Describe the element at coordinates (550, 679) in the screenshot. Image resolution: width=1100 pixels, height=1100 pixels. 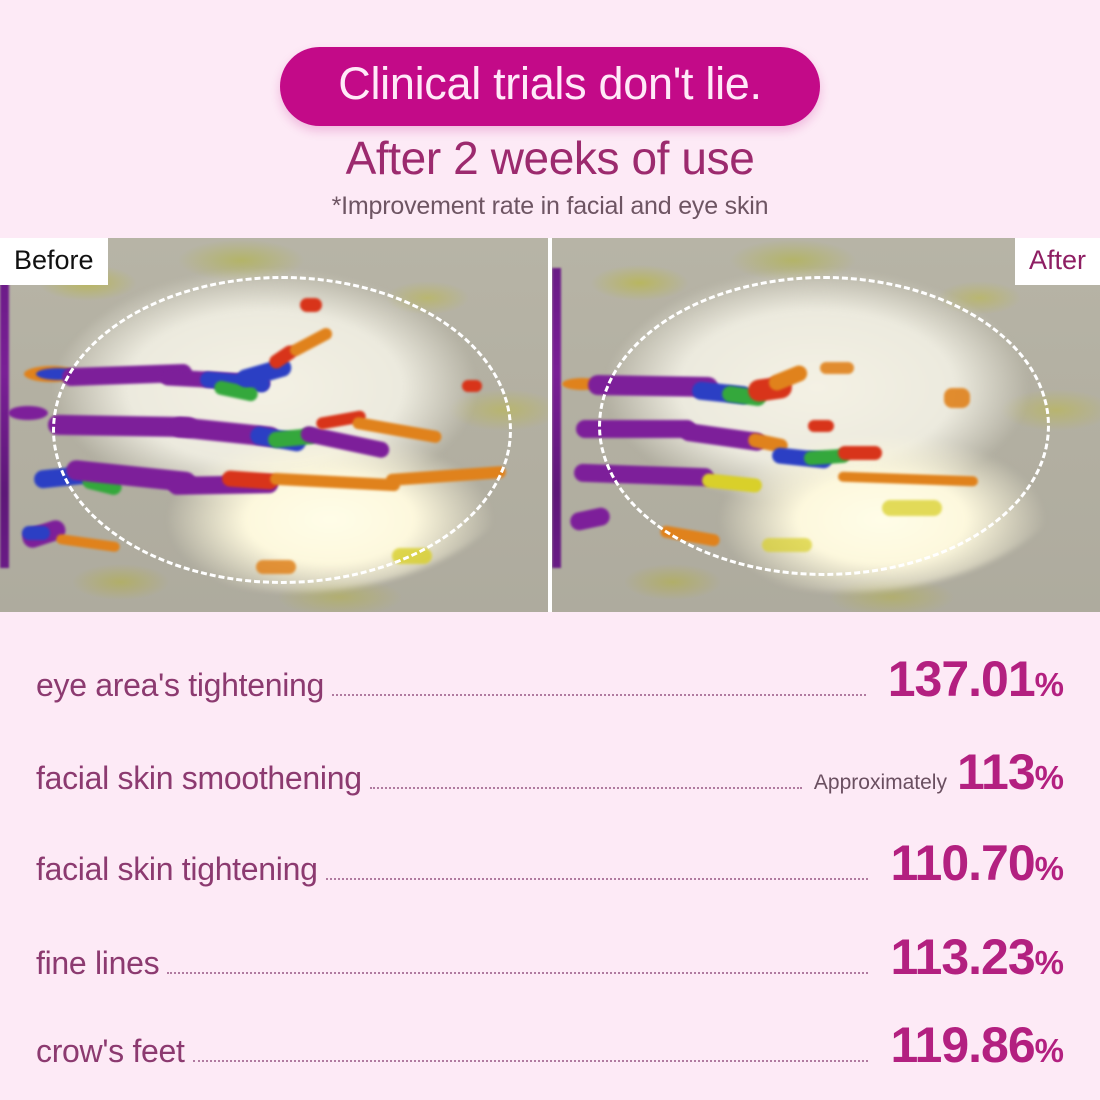
I see `result-row: eye area's tightening 137.01 %` at that location.